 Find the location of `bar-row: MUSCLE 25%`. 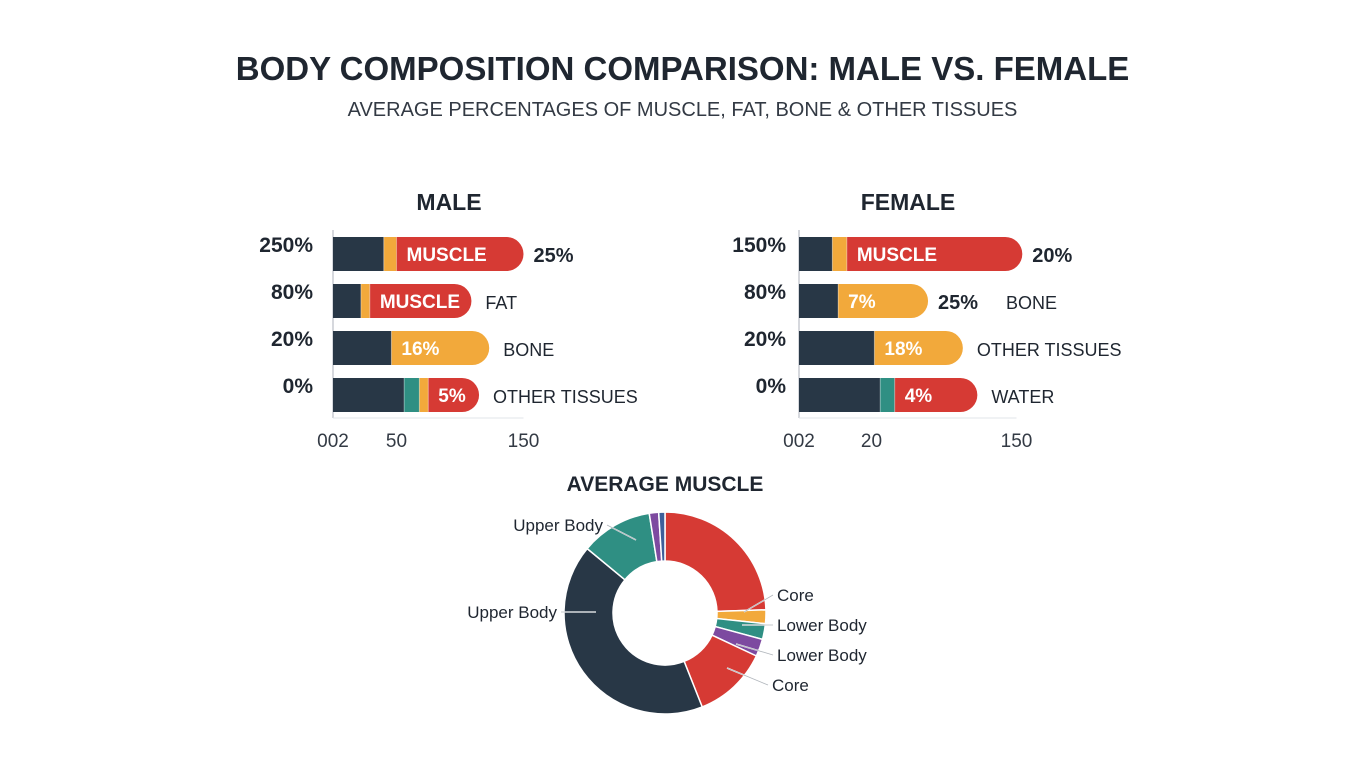

bar-row: MUSCLE 25% is located at coordinates (453, 254).